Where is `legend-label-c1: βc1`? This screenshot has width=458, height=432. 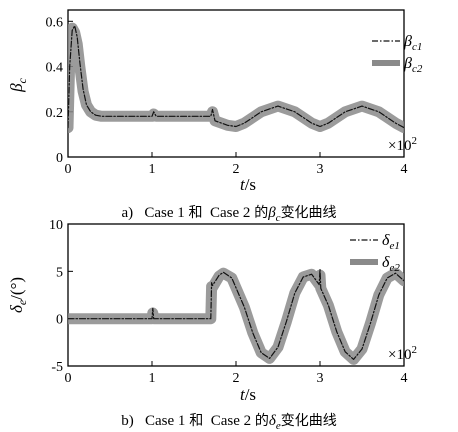
legend-label-c1: βc1 is located at coordinates (412, 43).